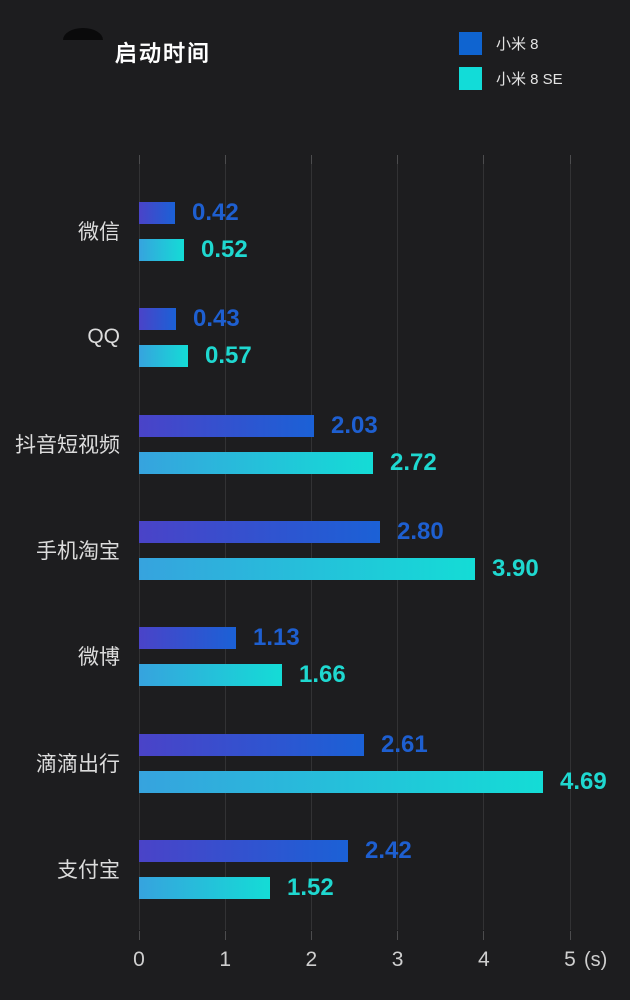  I want to click on bar-line: 2.80, so click(339, 531).